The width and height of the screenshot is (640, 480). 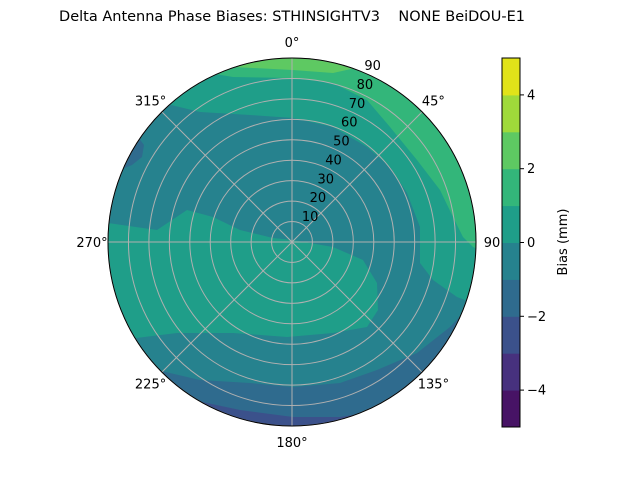 I want to click on radial-tick-label: 50, so click(x=341, y=142).